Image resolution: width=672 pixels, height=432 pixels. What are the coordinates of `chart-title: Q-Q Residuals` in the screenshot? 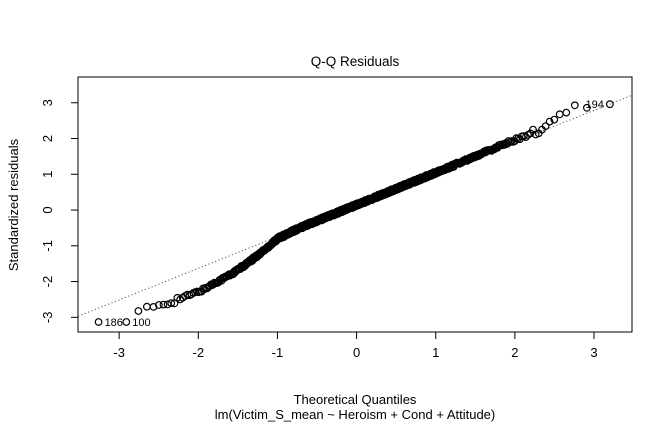 It's located at (355, 61).